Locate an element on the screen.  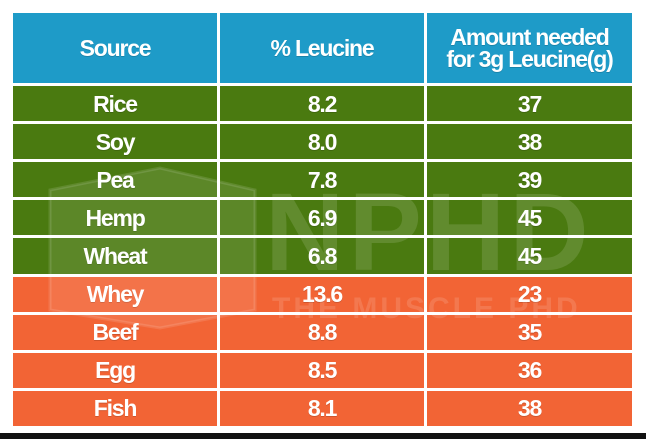
cell-source: Rice is located at coordinates (115, 104).